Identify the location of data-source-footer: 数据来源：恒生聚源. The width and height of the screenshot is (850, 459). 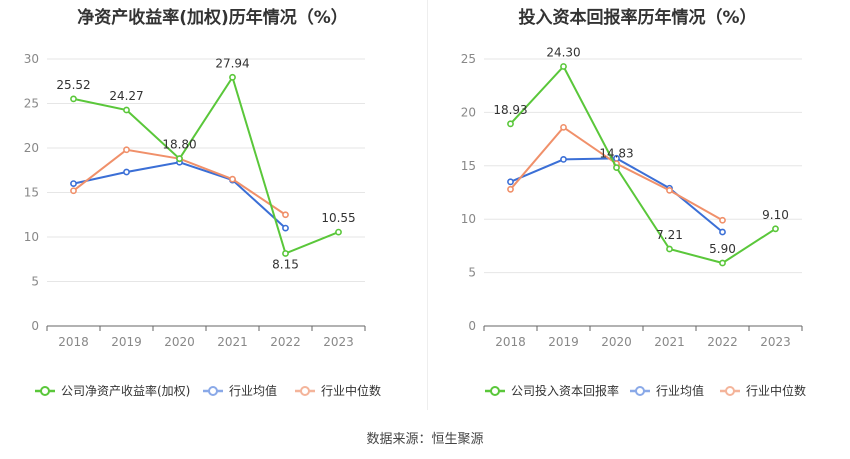
(425, 439).